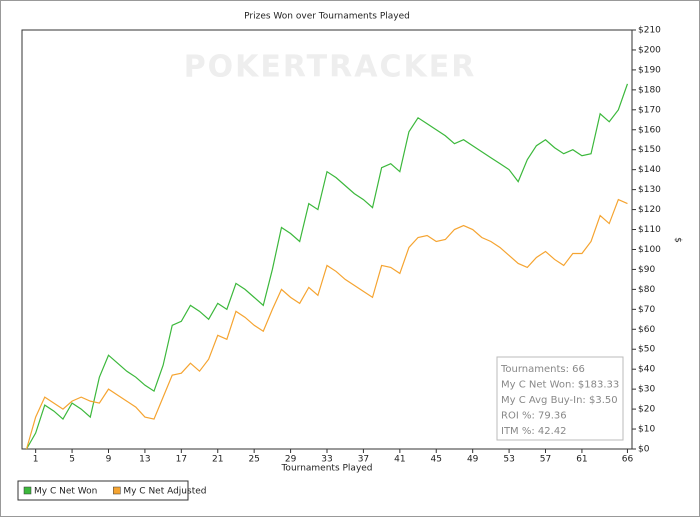  What do you see at coordinates (646, 330) in the screenshot?
I see `y-tick-label: $60` at bounding box center [646, 330].